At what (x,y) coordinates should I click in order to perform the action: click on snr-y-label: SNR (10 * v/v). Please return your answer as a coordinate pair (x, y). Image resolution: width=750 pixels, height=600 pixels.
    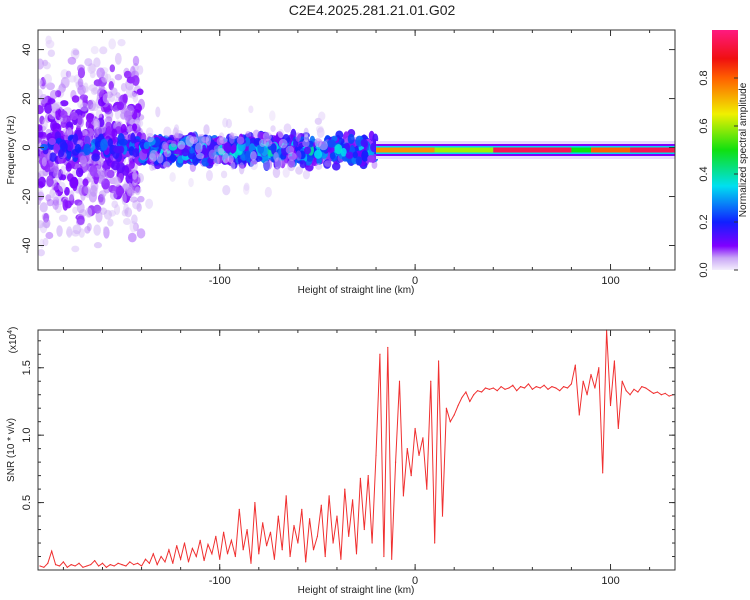
    Looking at the image, I should click on (11, 450).